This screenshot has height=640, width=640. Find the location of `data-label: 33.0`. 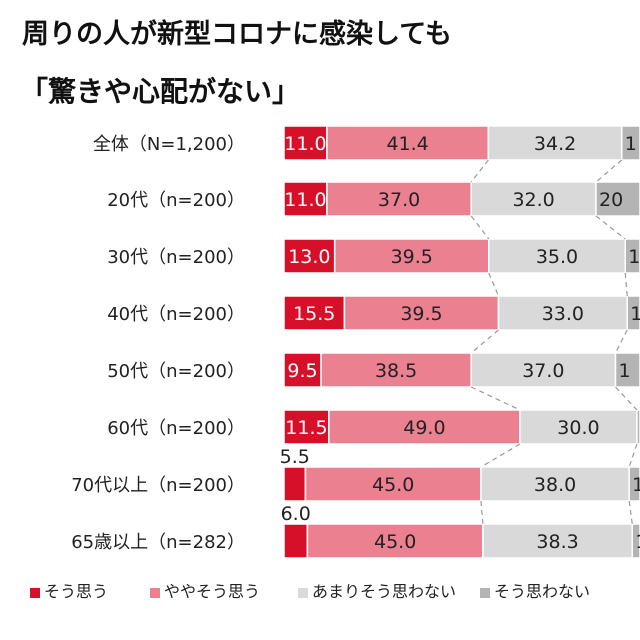

data-label: 33.0 is located at coordinates (563, 314).